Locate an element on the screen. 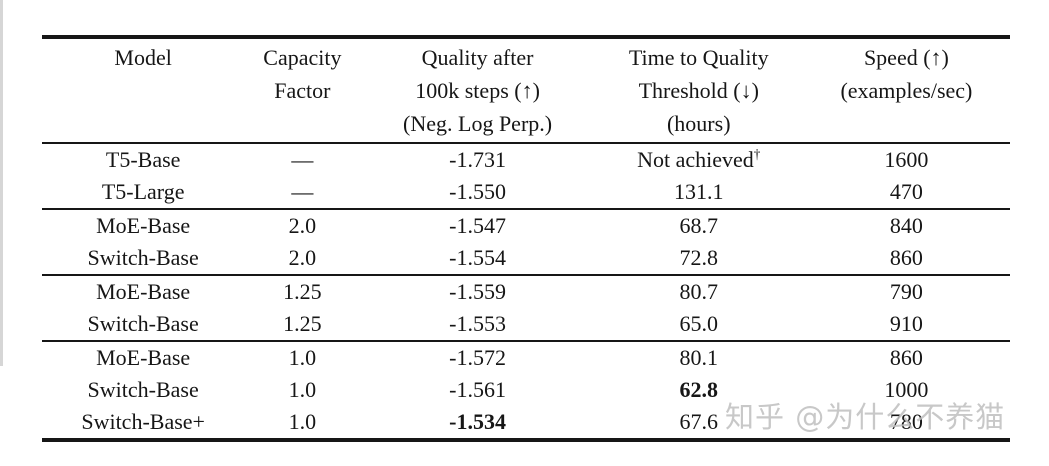 This screenshot has width=1049, height=466. column-header-speed: Speed (↑) (examples/sec) is located at coordinates (906, 90).